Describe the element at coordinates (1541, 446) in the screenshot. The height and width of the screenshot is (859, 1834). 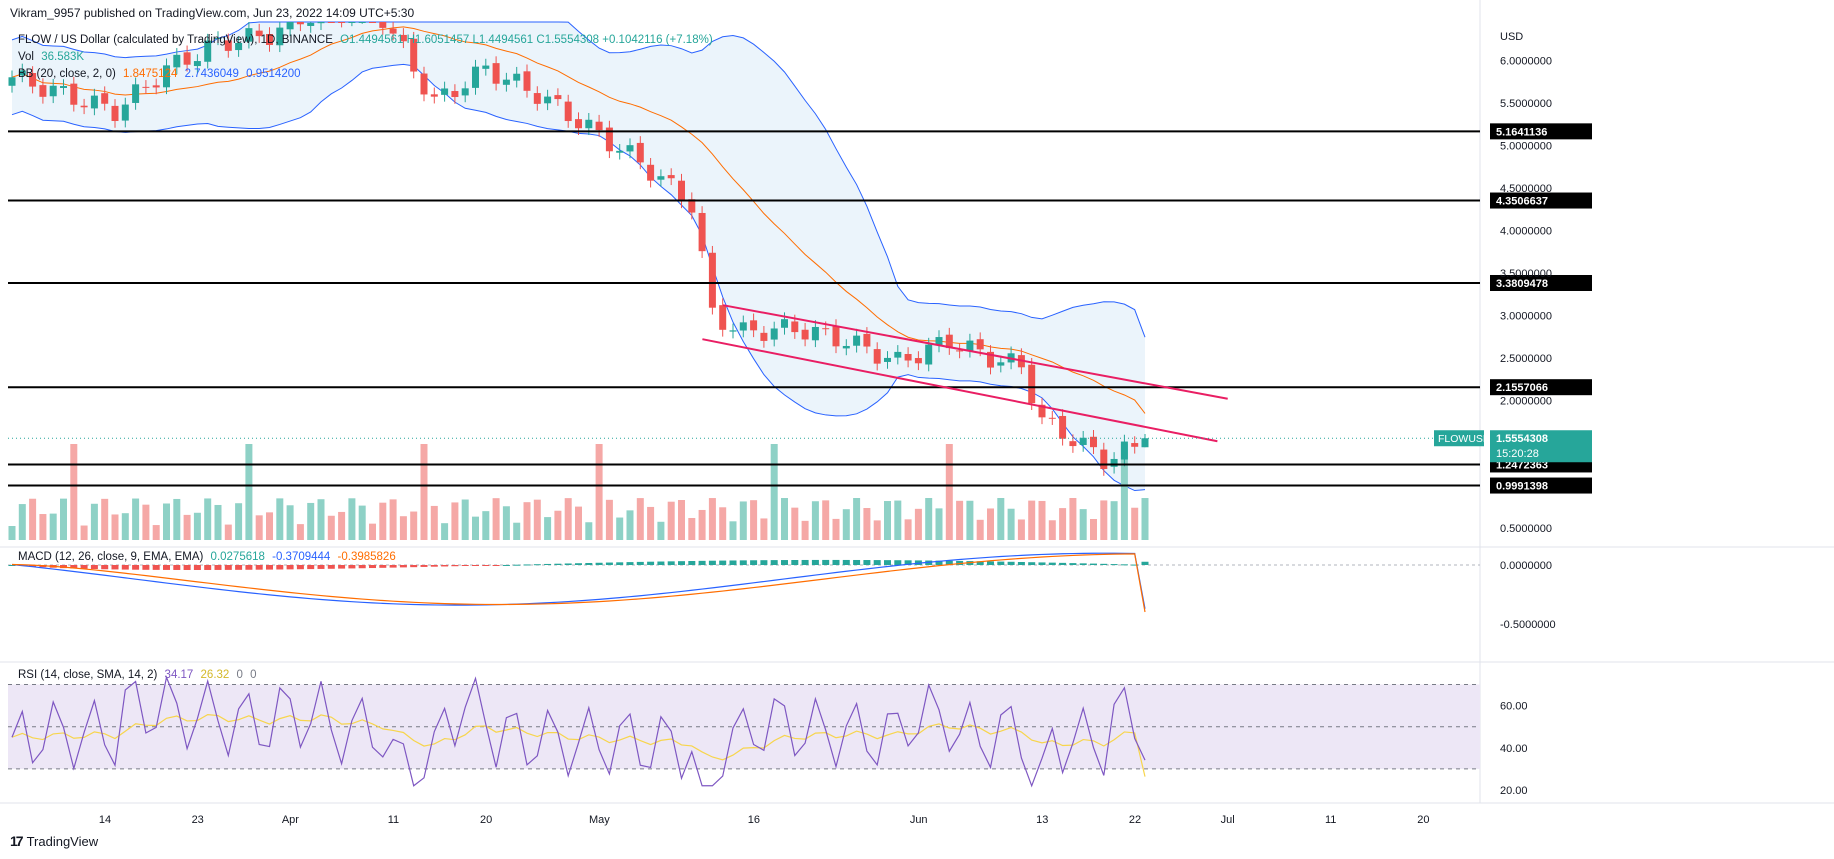
I see `current-price-tag` at that location.